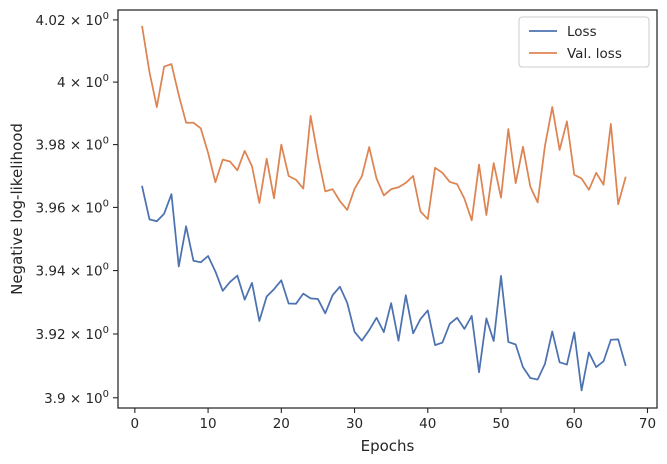  What do you see at coordinates (72, 145) in the screenshot?
I see `y-tick-label: 3.98 × 100` at bounding box center [72, 145].